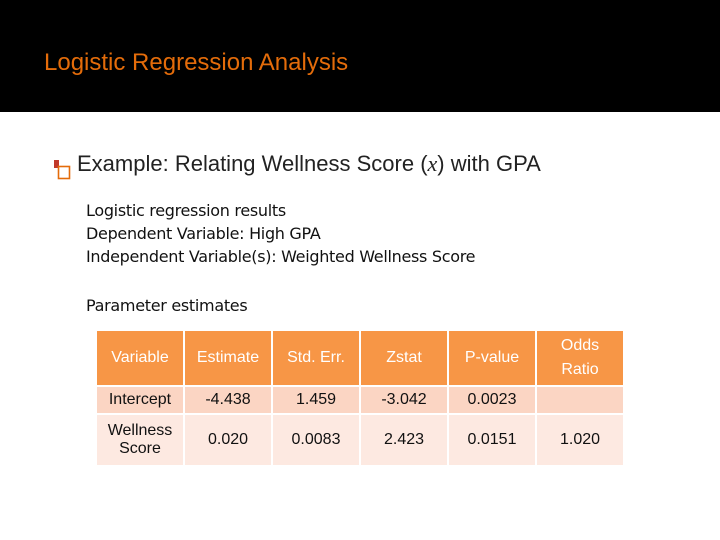 Image resolution: width=720 pixels, height=540 pixels. Describe the element at coordinates (62, 170) in the screenshot. I see `checkbox-bullet-icon` at that location.